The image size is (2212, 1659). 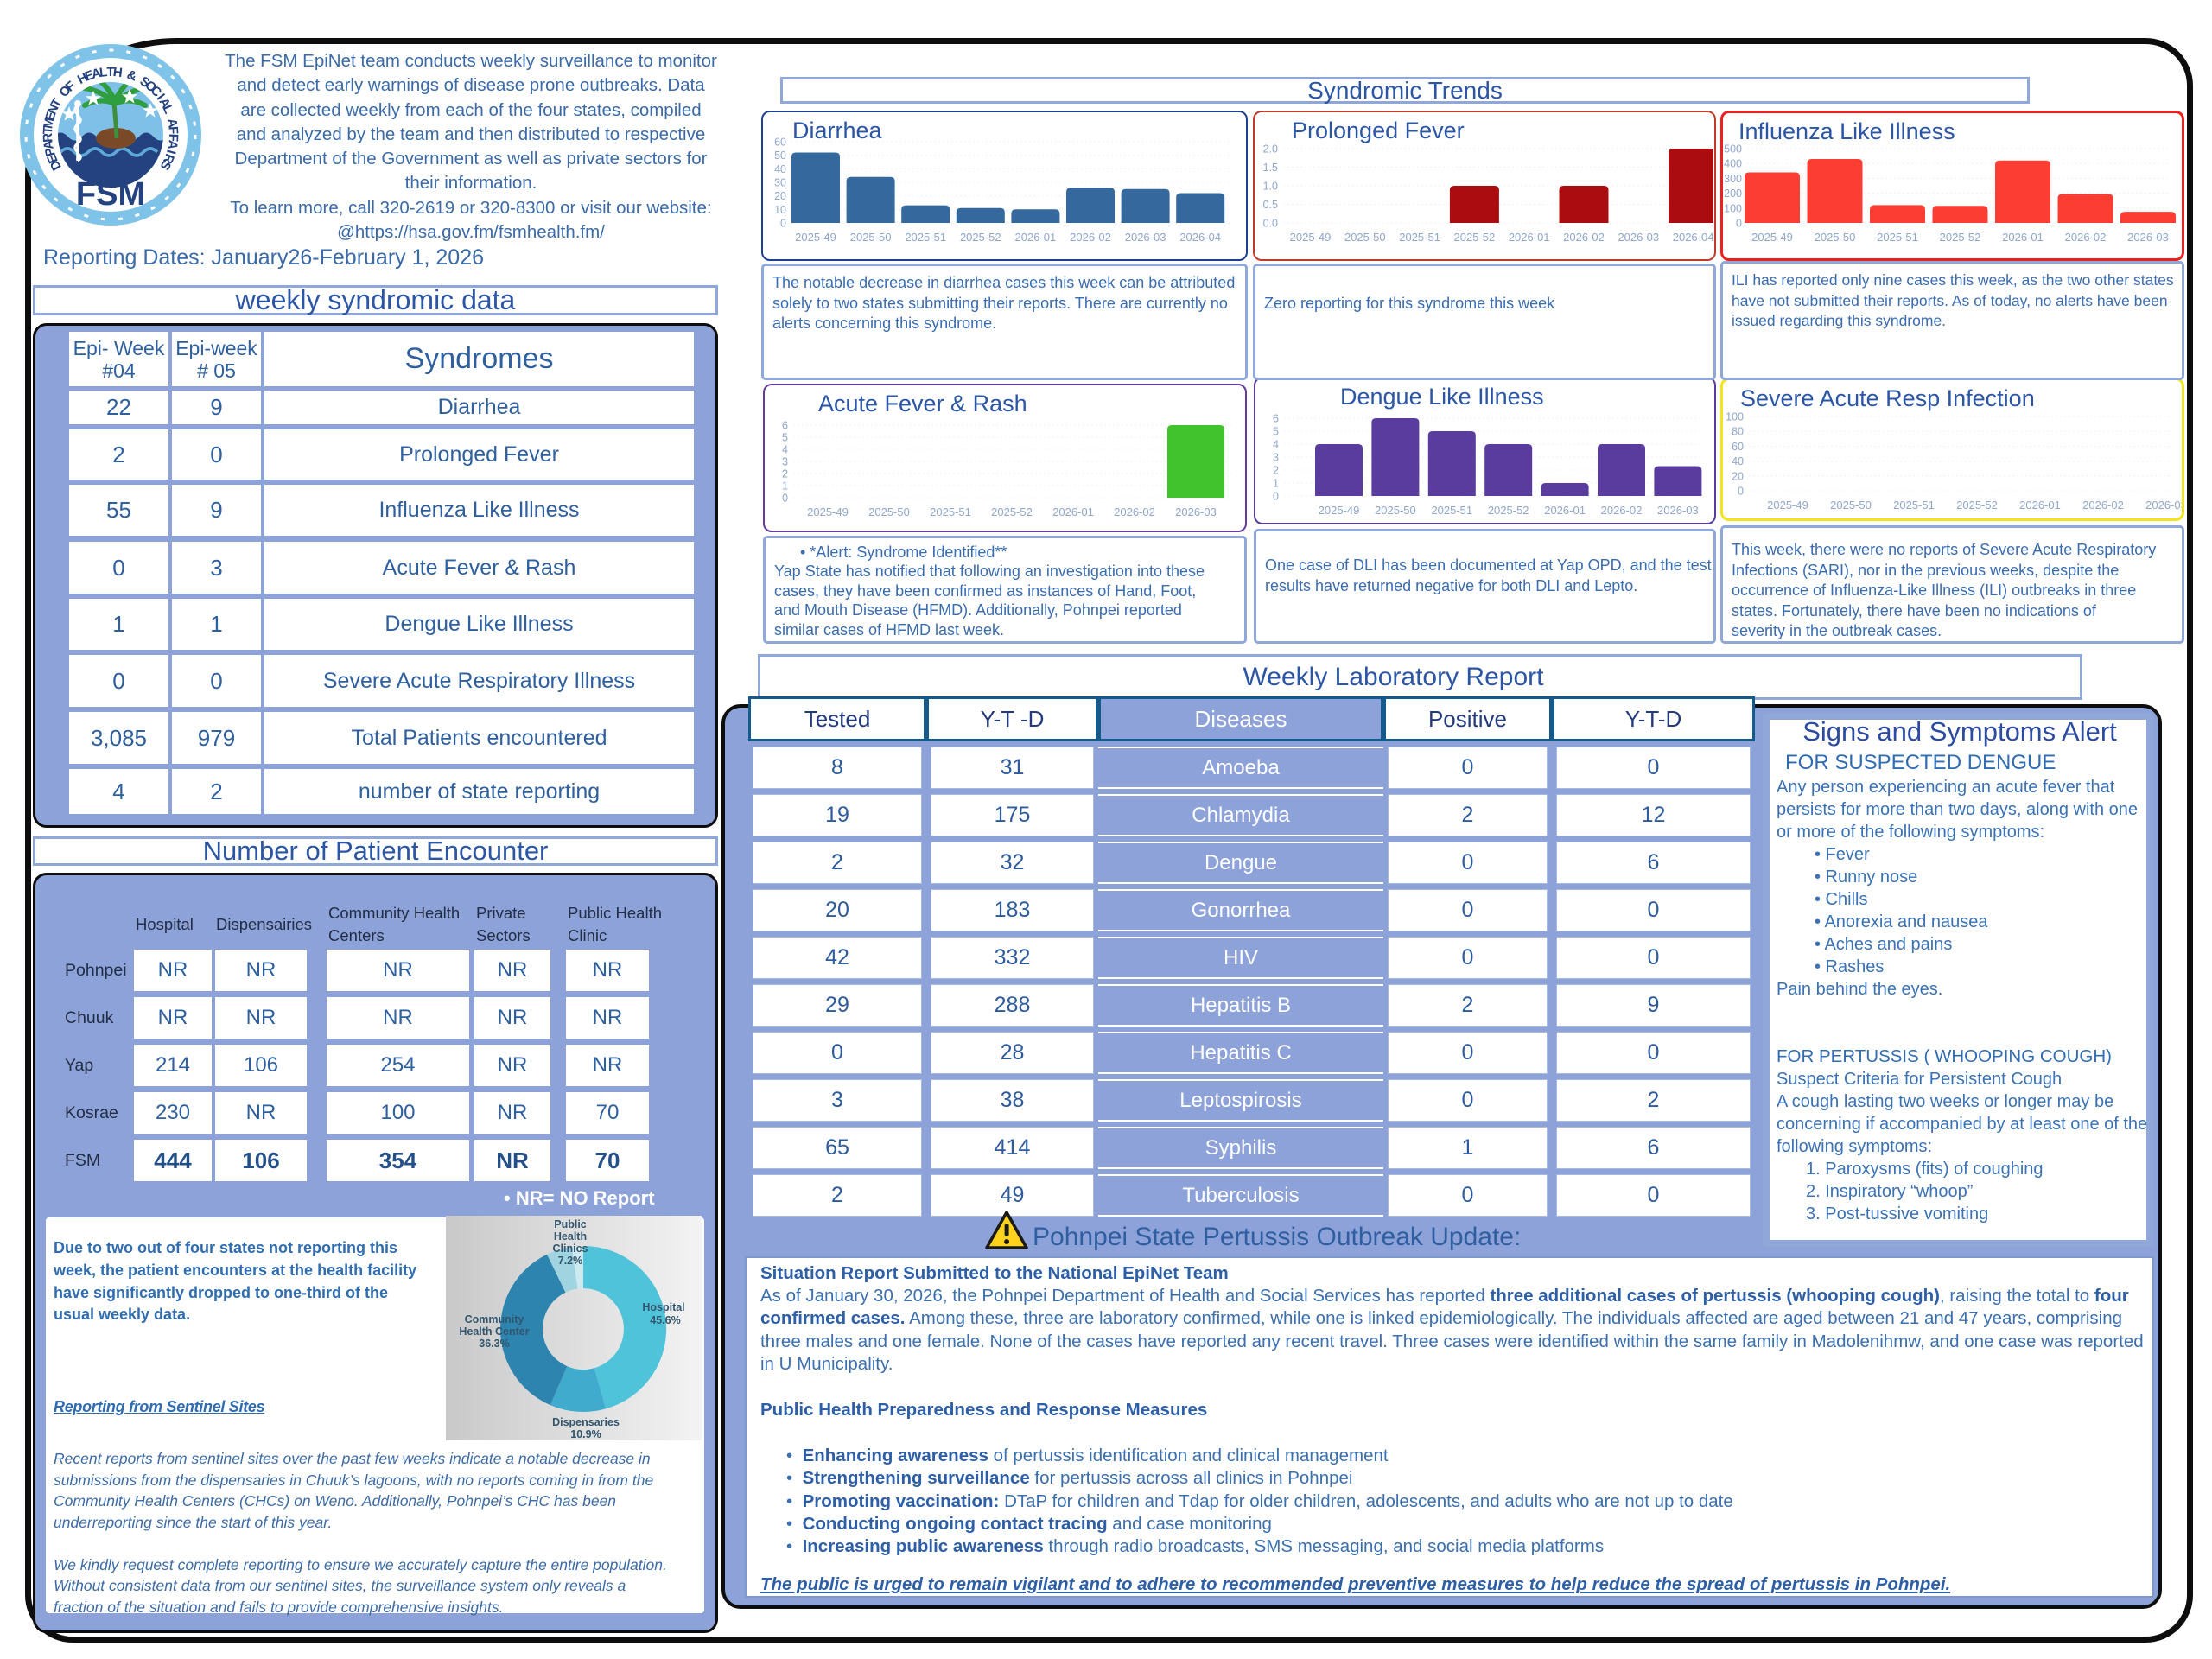 What do you see at coordinates (1270, 149) in the screenshot?
I see `svg-text: 2.0` at bounding box center [1270, 149].